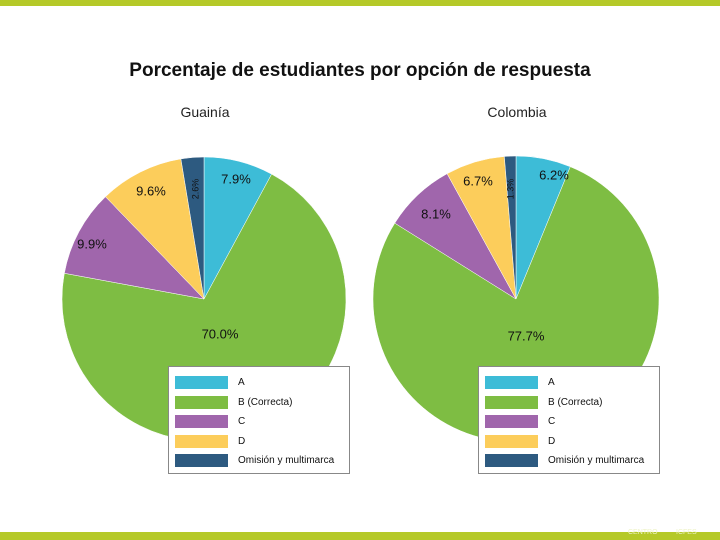  Describe the element at coordinates (155, 229) in the screenshot. I see `pie-slice-guainia-d` at that location.